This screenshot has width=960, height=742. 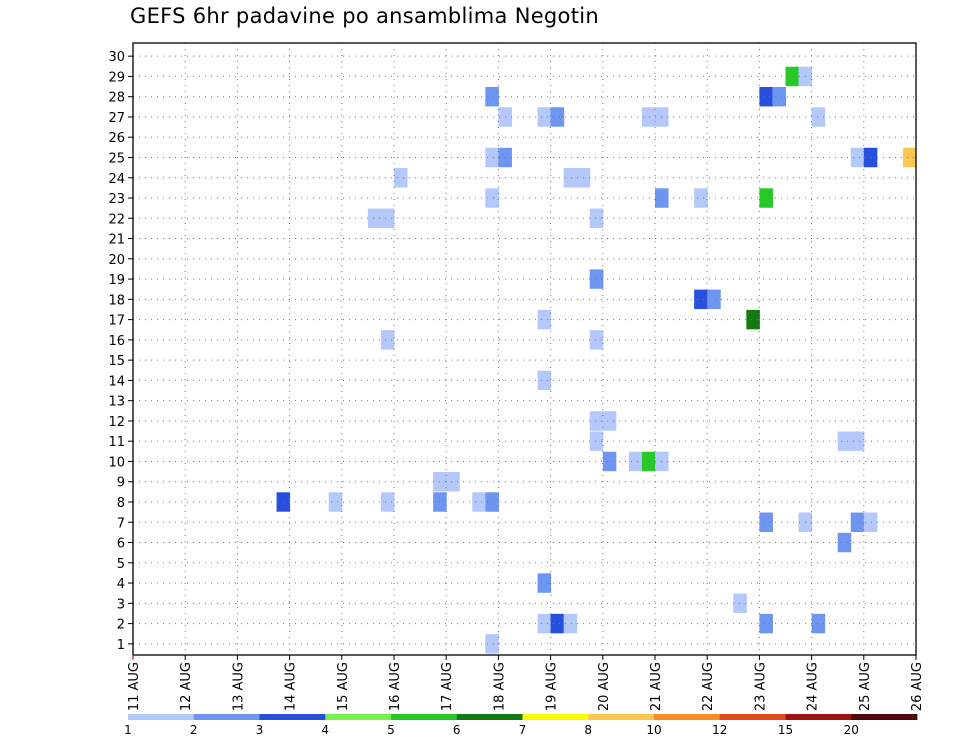 I want to click on chart-title: GEFS 6hr padavine po ansamblima Negotin, so click(x=364, y=16).